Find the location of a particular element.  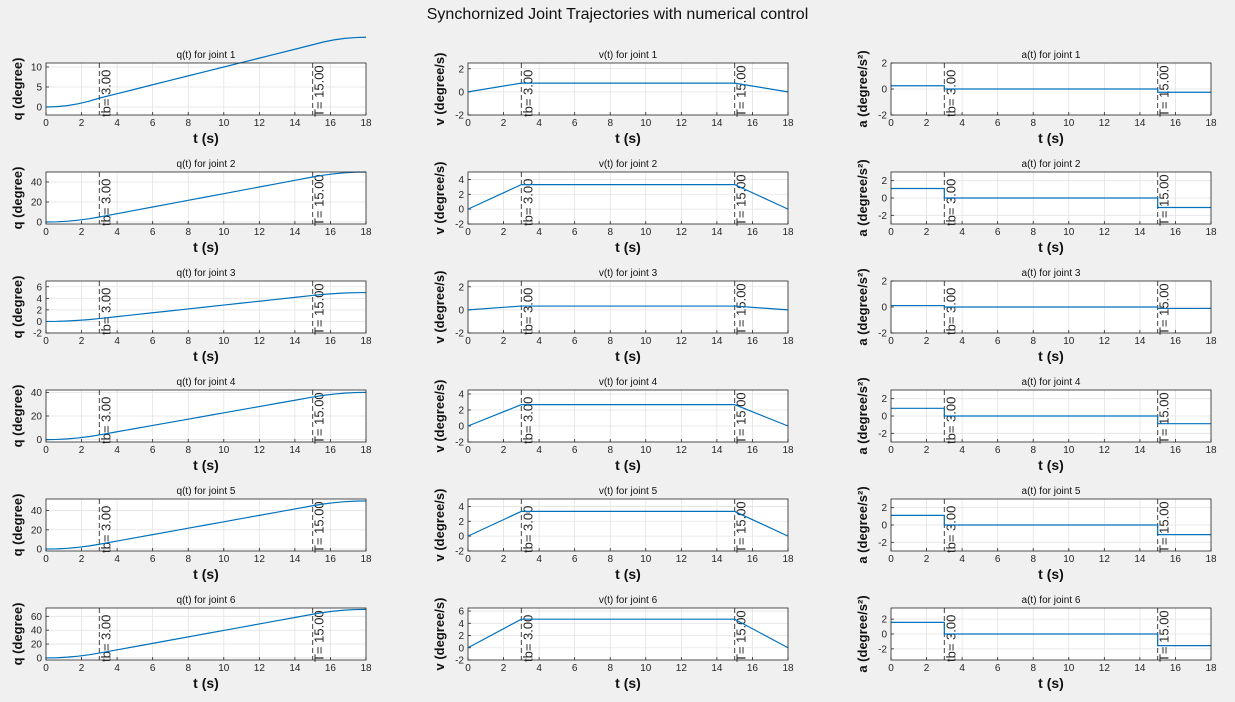

x-tick-label: 16 is located at coordinates (331, 450).